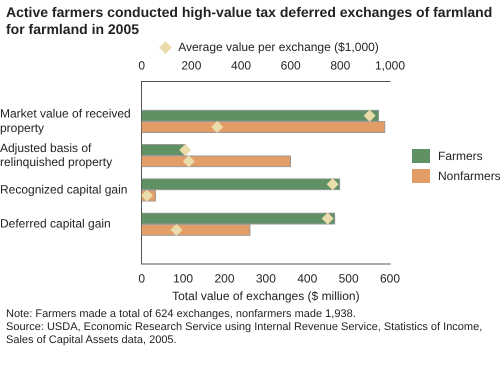 The height and width of the screenshot is (367, 500). Describe the element at coordinates (181, 314) in the screenshot. I see `text: Note: Farmers made a total of 624 exchanges, nonfarmers made 1,938.` at that location.